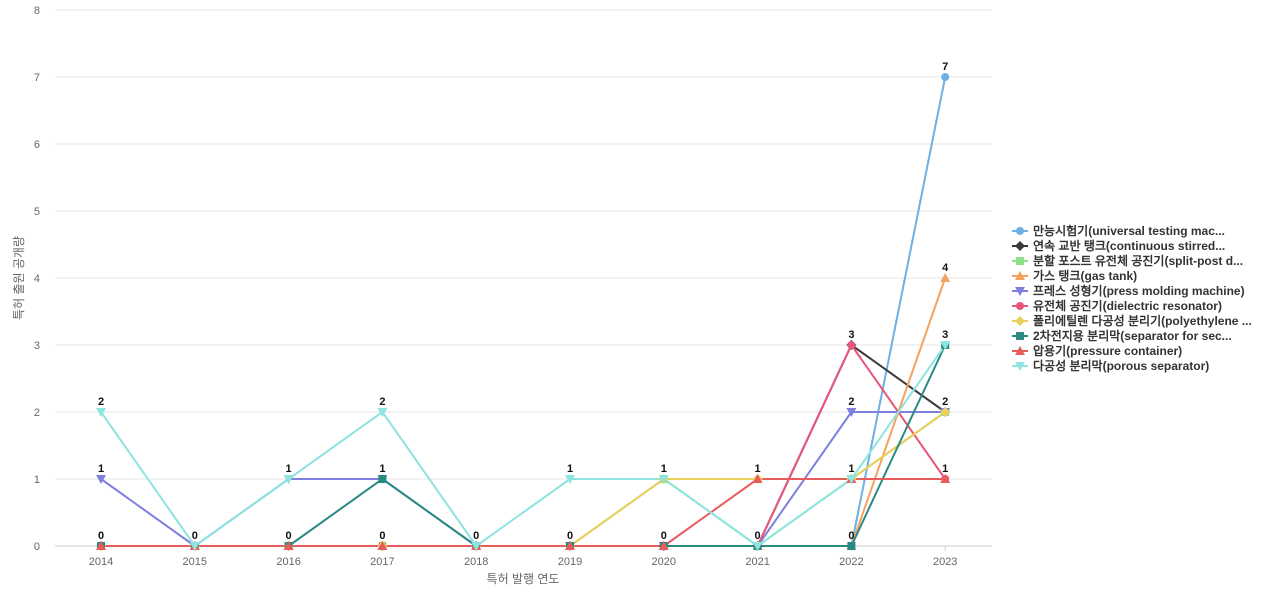 The height and width of the screenshot is (600, 1280). Describe the element at coordinates (37, 11) in the screenshot. I see `y-tick-label: 8` at that location.